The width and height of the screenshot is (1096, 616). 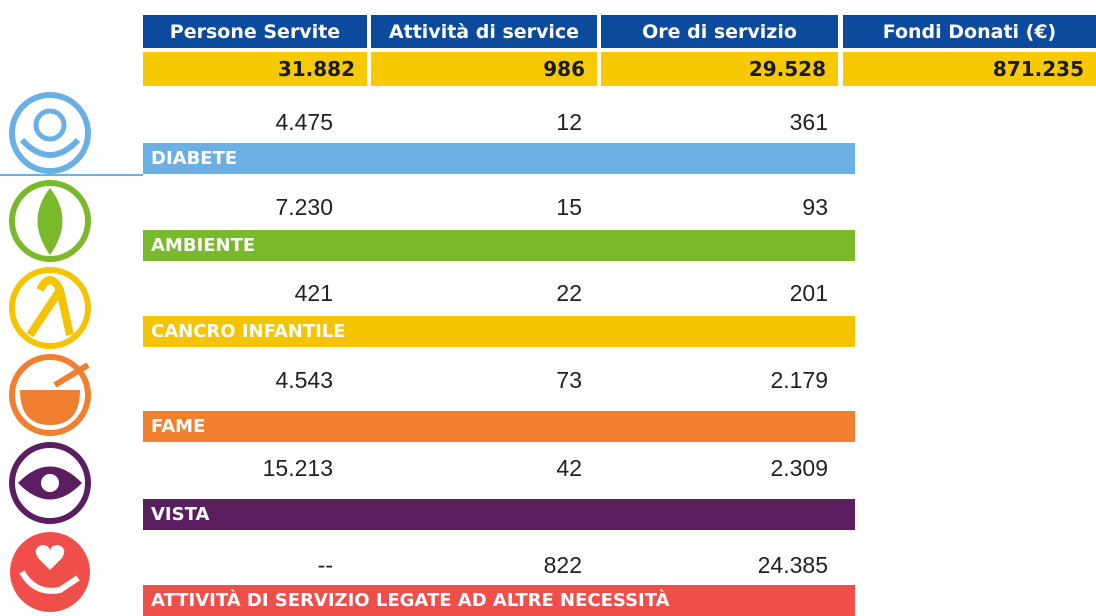 What do you see at coordinates (499, 514) in the screenshot?
I see `category-bar: VISTA` at bounding box center [499, 514].